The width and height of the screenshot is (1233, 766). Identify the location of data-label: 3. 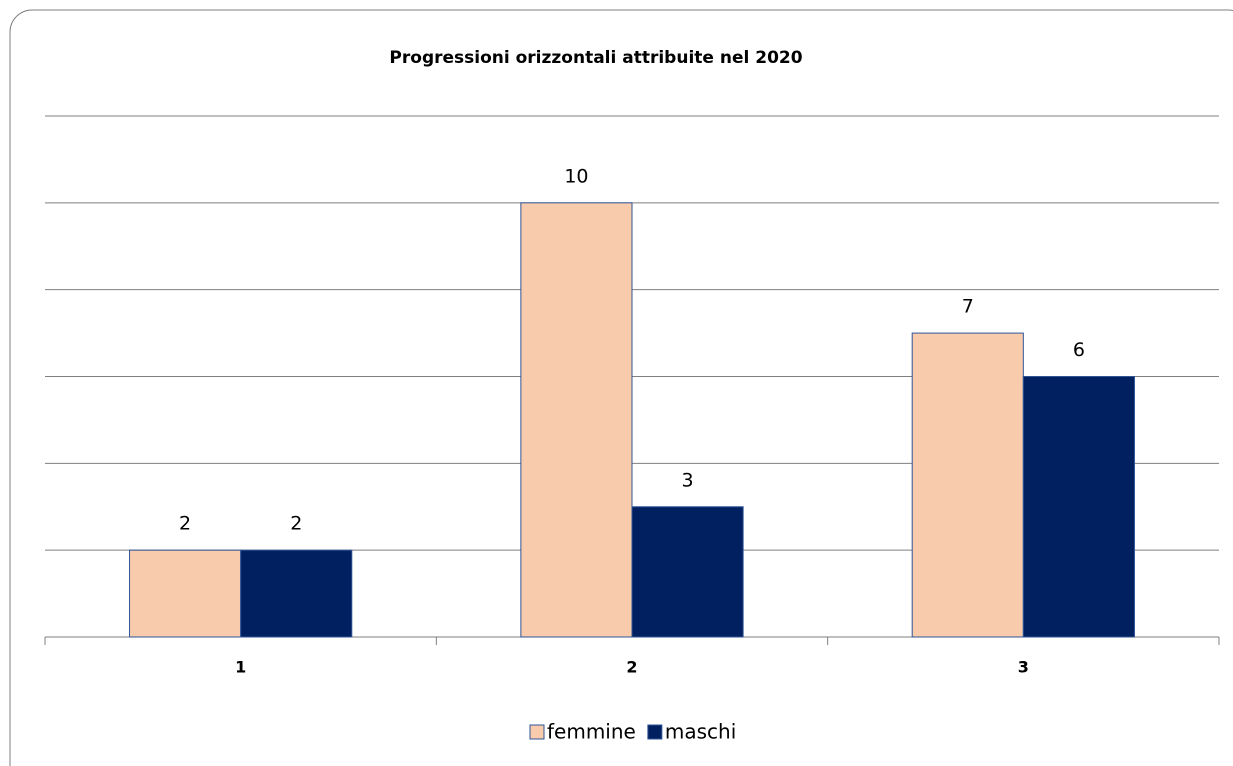
(688, 480).